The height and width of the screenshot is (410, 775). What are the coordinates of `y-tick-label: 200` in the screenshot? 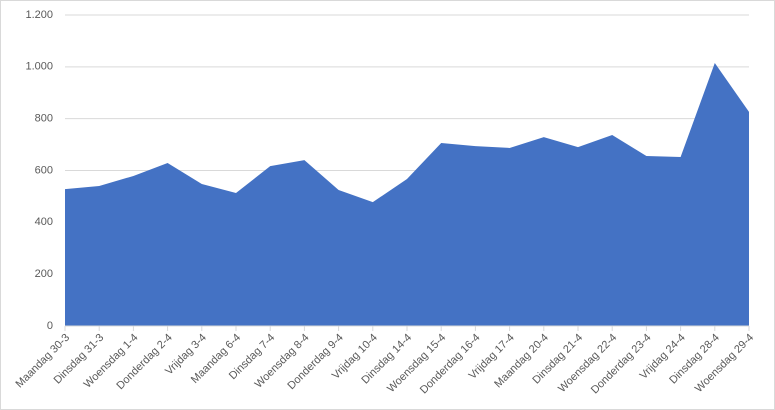 It's located at (44, 274).